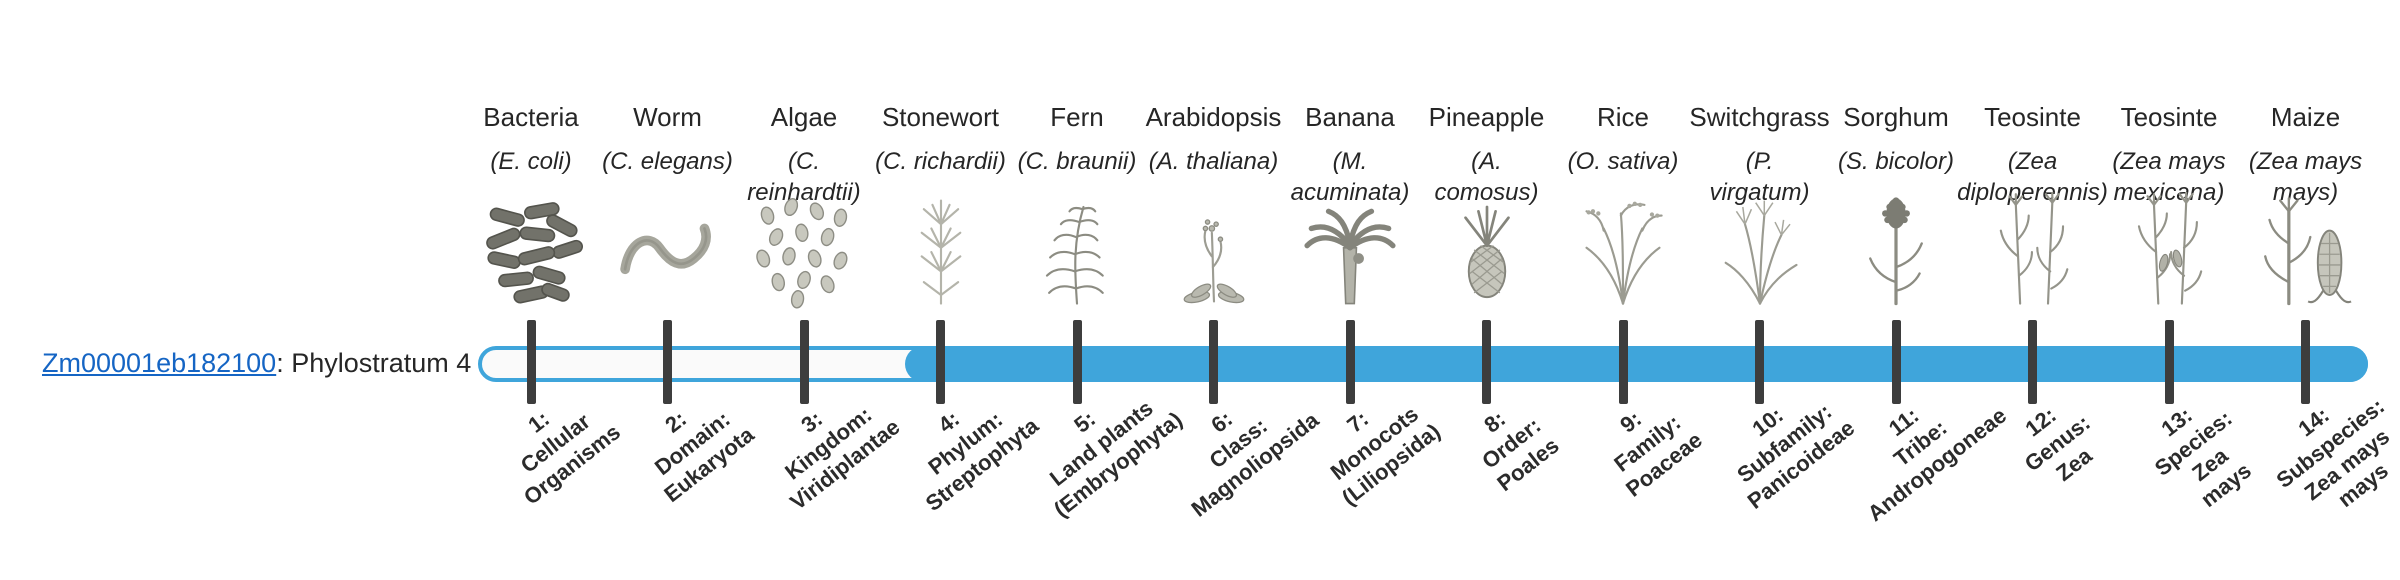 The height and width of the screenshot is (580, 2400). Describe the element at coordinates (1936, 464) in the screenshot. I see `phylostratum-stage-label: 11: Tribe: Andropogoneae` at that location.